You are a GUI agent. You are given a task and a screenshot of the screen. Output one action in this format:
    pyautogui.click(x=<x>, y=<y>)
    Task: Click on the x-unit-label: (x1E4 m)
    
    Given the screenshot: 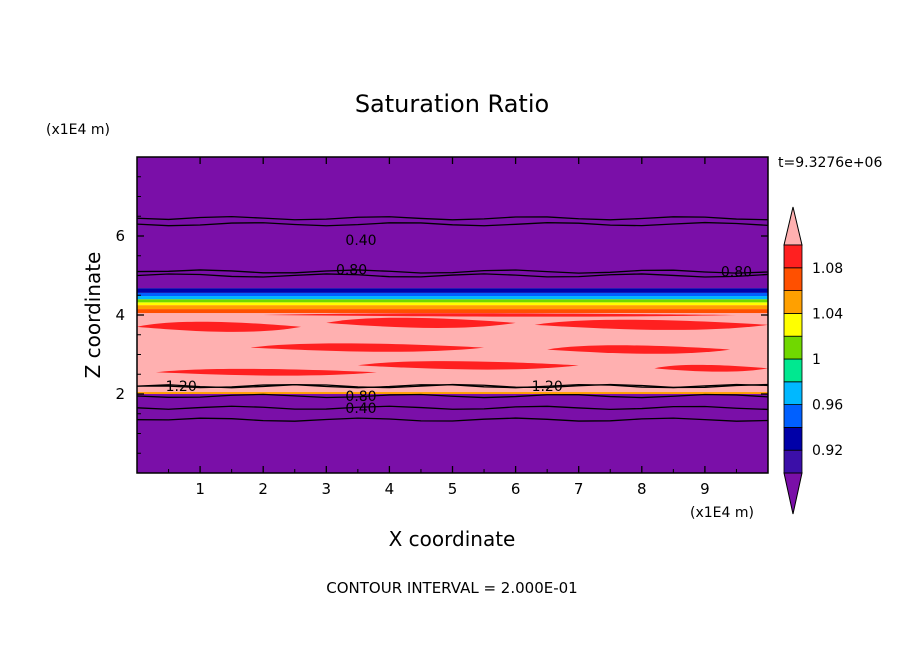 What is the action you would take?
    pyautogui.click(x=722, y=513)
    